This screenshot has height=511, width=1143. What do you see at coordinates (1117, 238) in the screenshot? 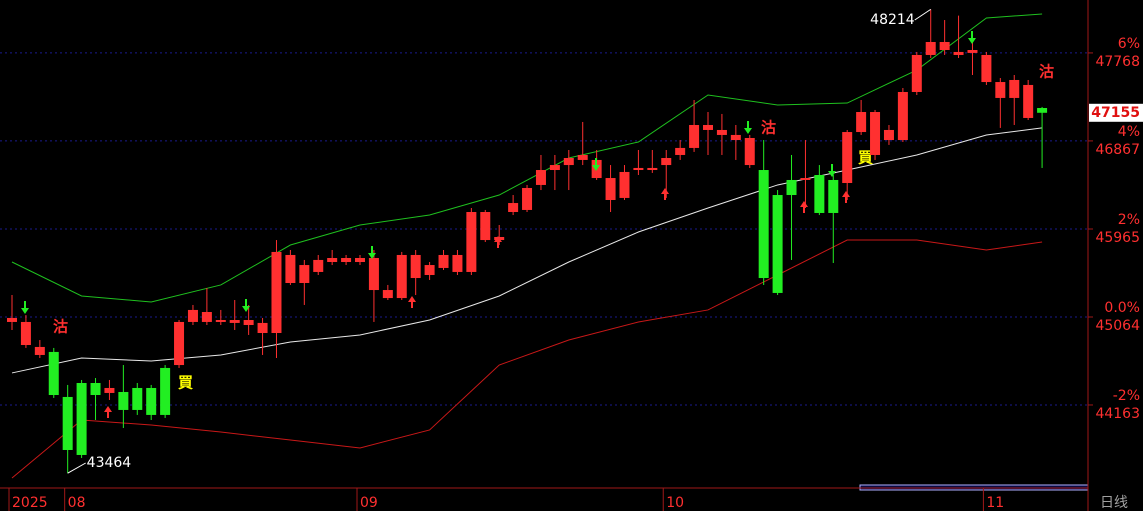
I see `y2-tick-label: 45965` at bounding box center [1117, 238].